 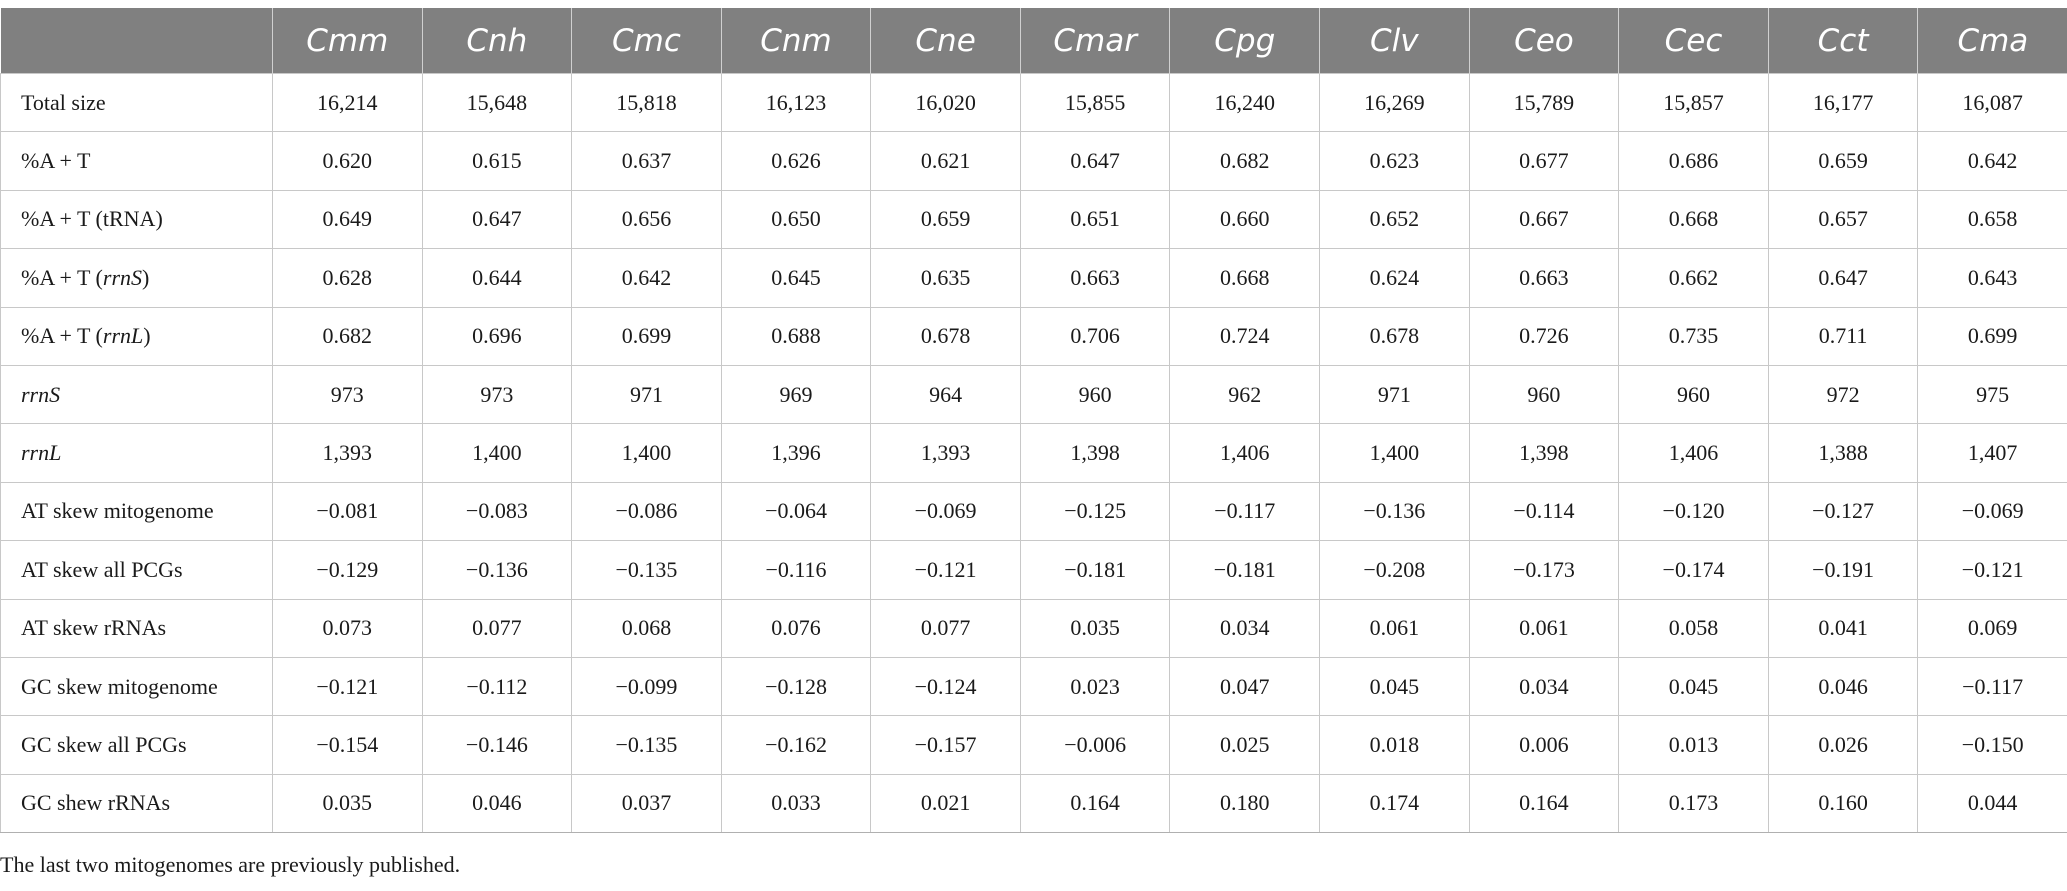 I want to click on table-cell: 0.696, so click(x=497, y=336).